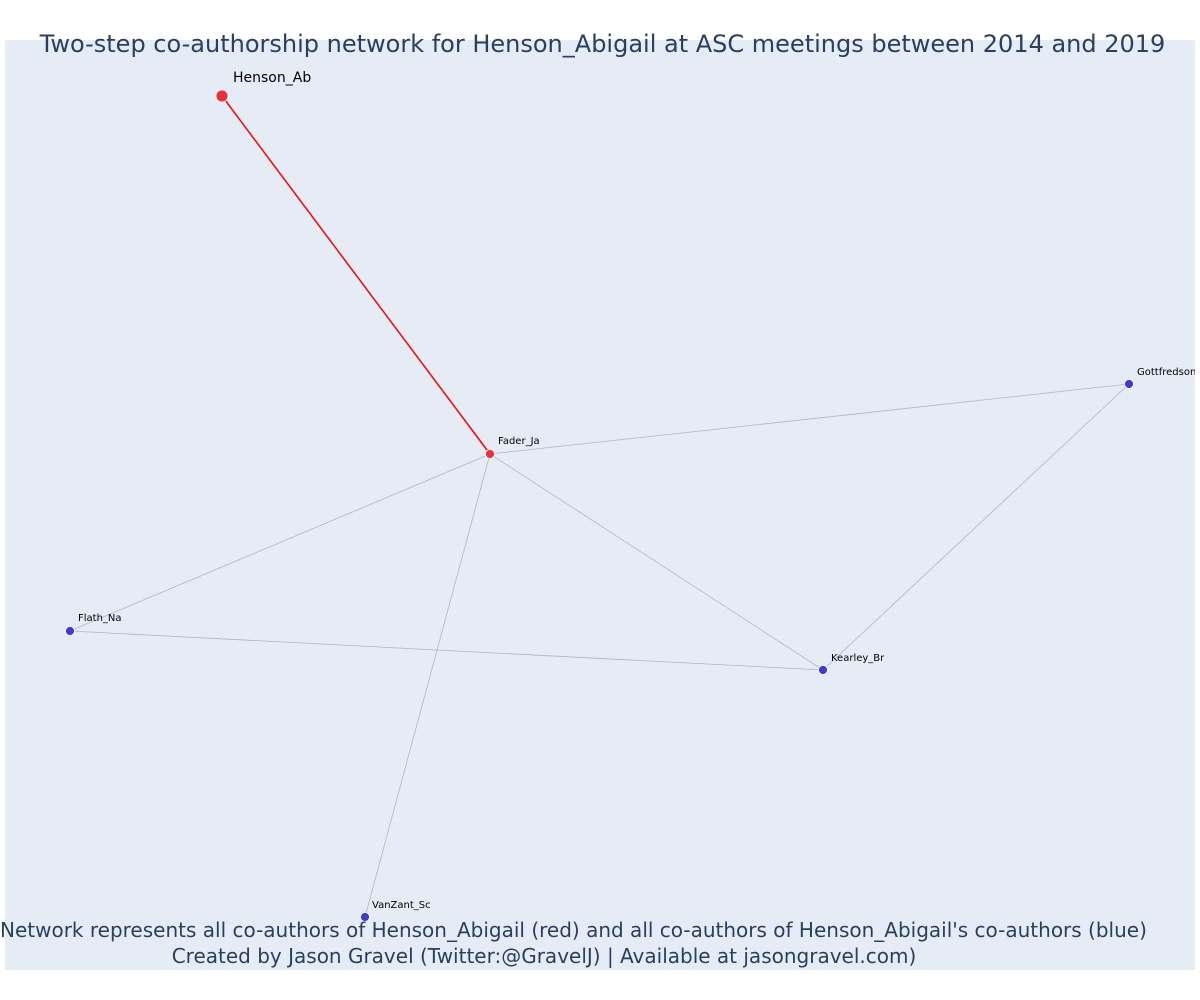 This screenshot has height=1000, width=1200. I want to click on edge-Flath_Na-Kearley_Br, so click(446, 650).